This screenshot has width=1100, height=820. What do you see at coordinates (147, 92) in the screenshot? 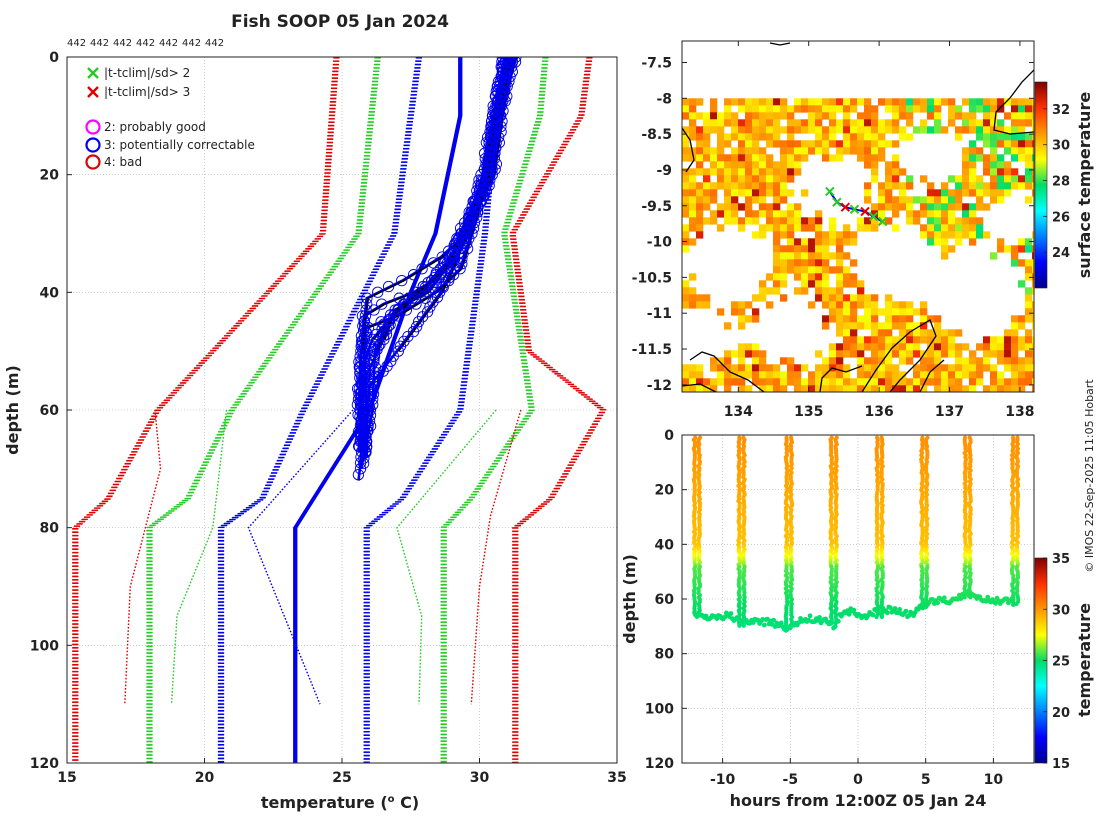
I see `legend-label: |t-tclim|/sd> 3` at bounding box center [147, 92].